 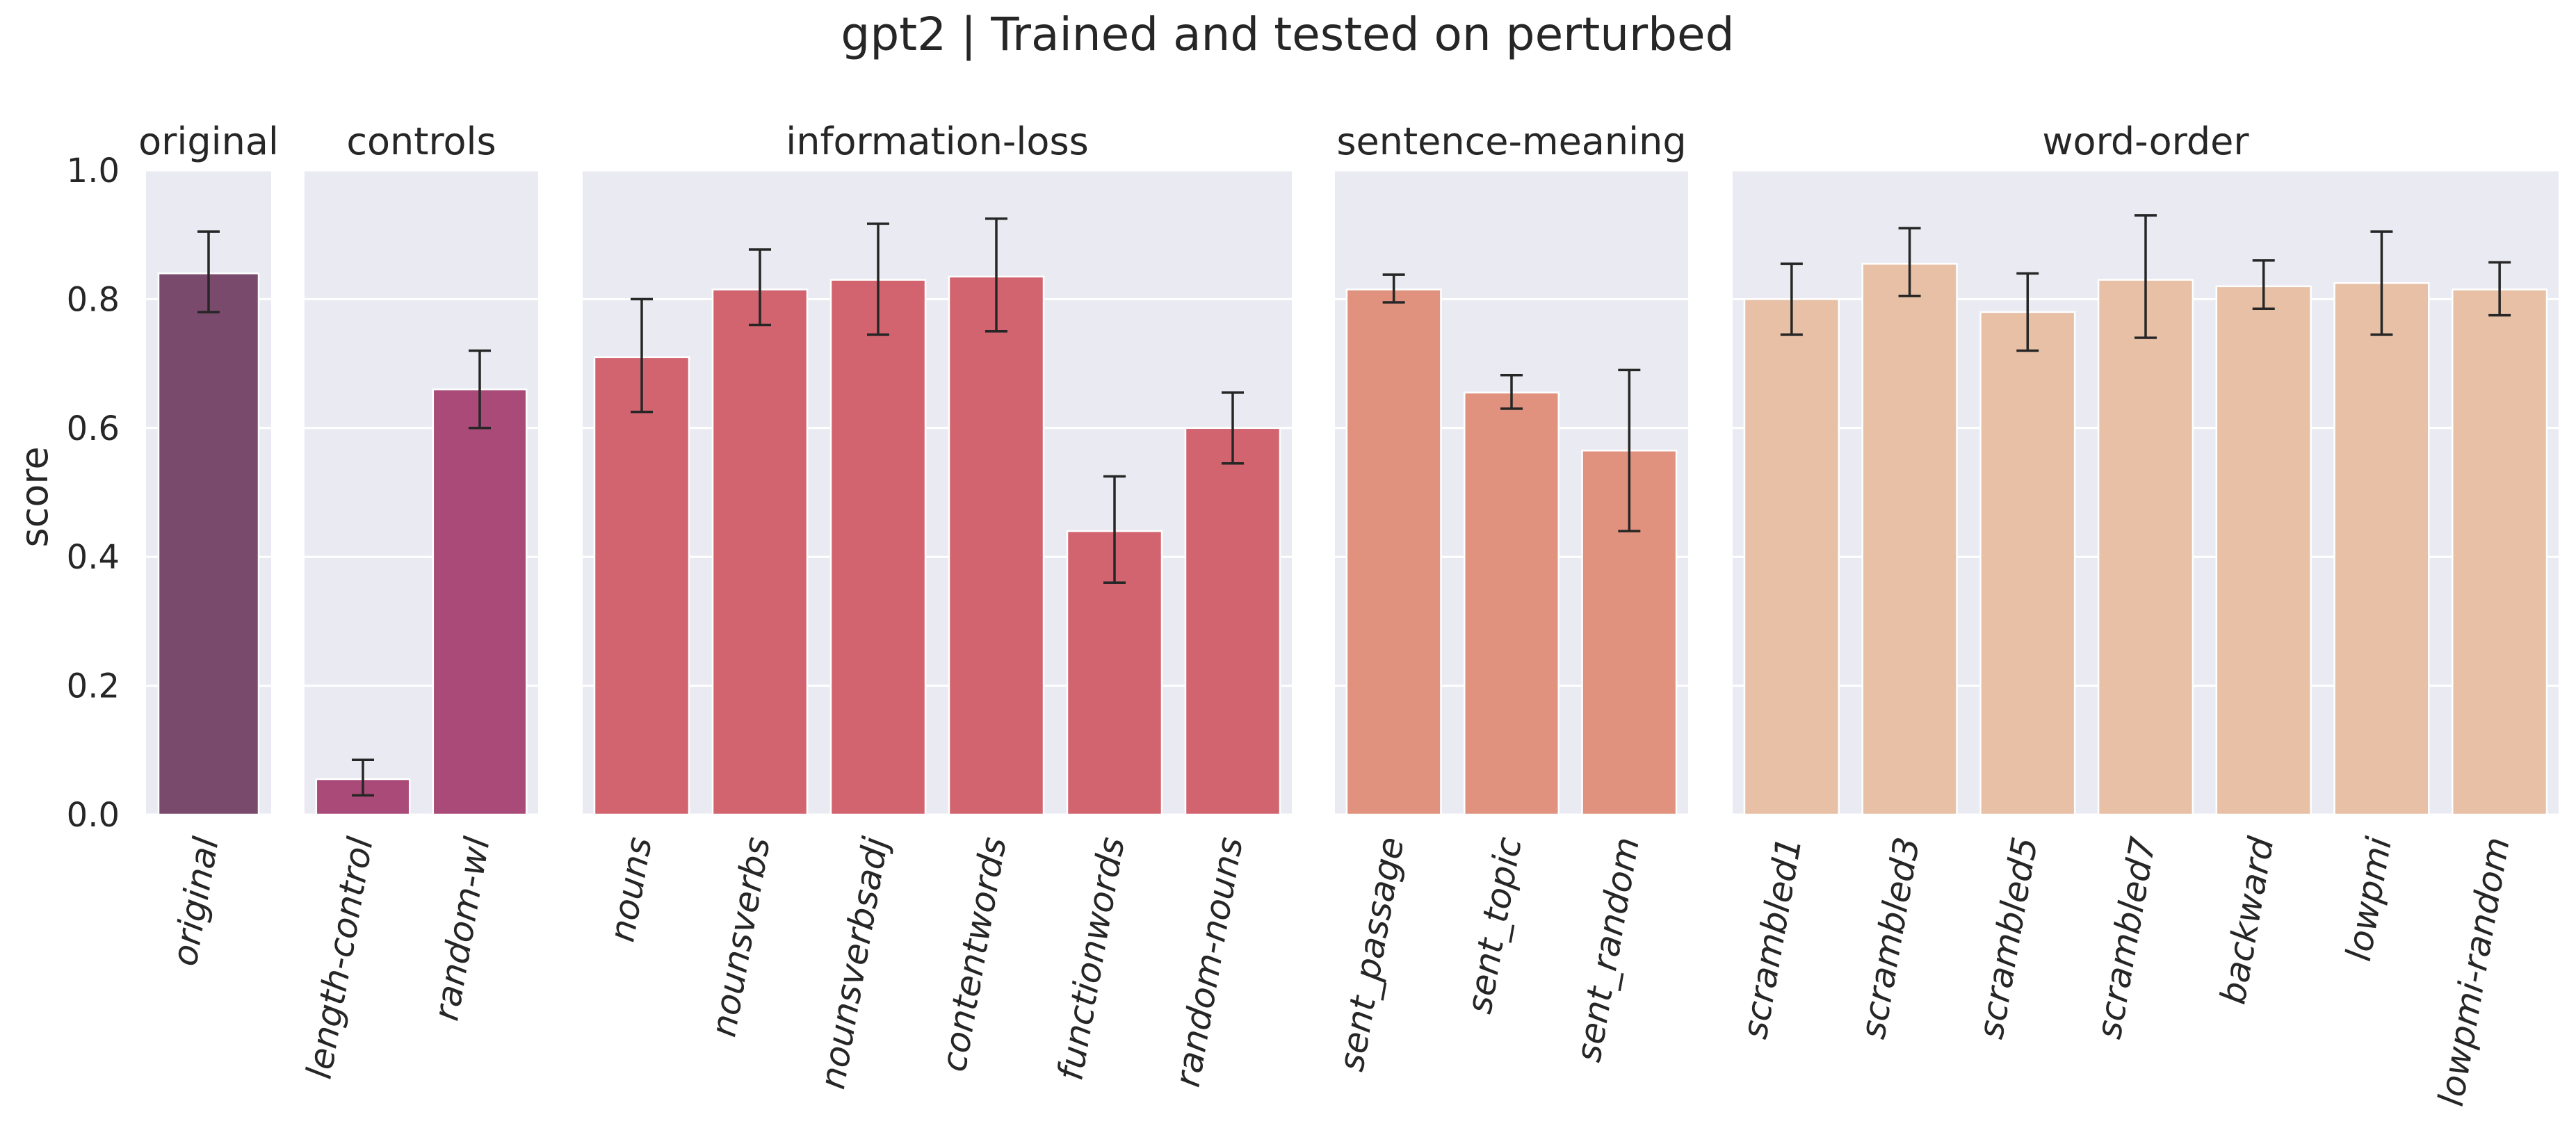 What do you see at coordinates (2126, 938) in the screenshot?
I see `x-tick-label-scrambled7: scrambled7` at bounding box center [2126, 938].